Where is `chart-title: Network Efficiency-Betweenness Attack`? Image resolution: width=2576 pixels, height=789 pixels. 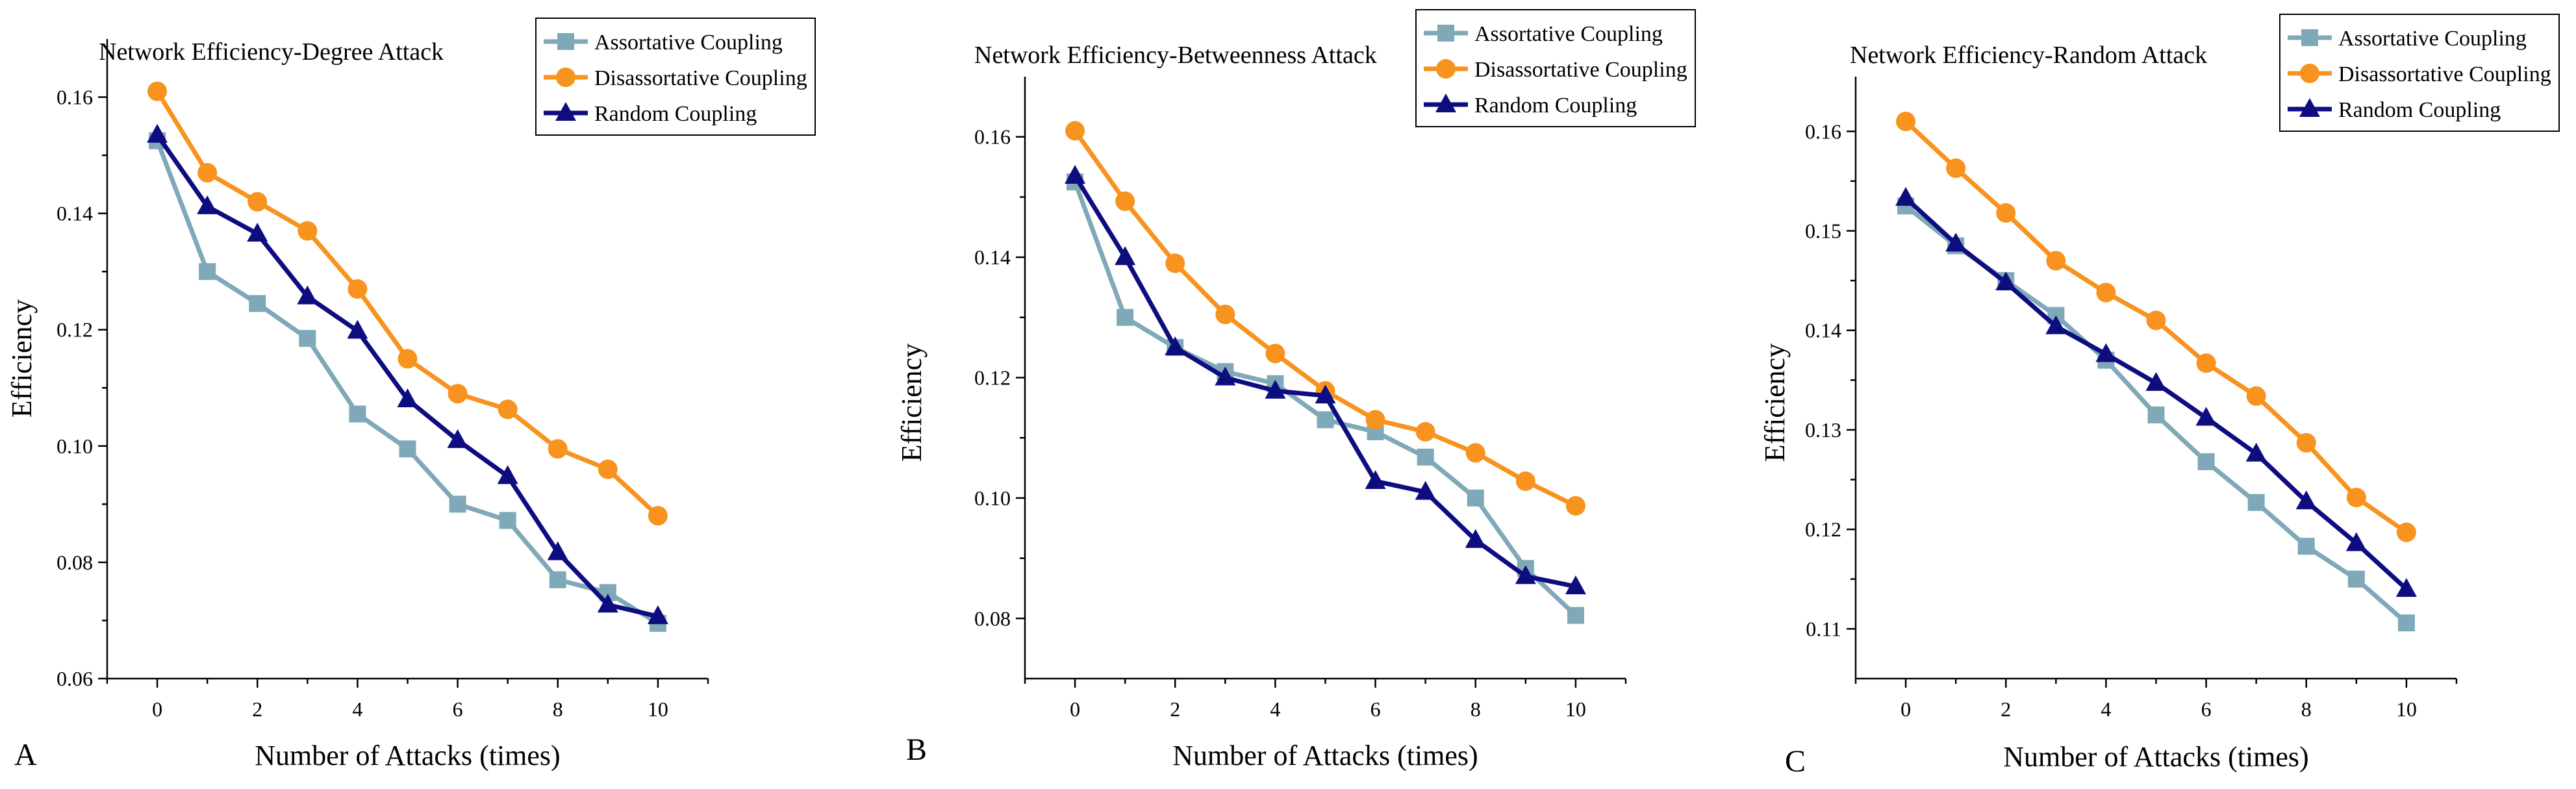 chart-title: Network Efficiency-Betweenness Attack is located at coordinates (1175, 55).